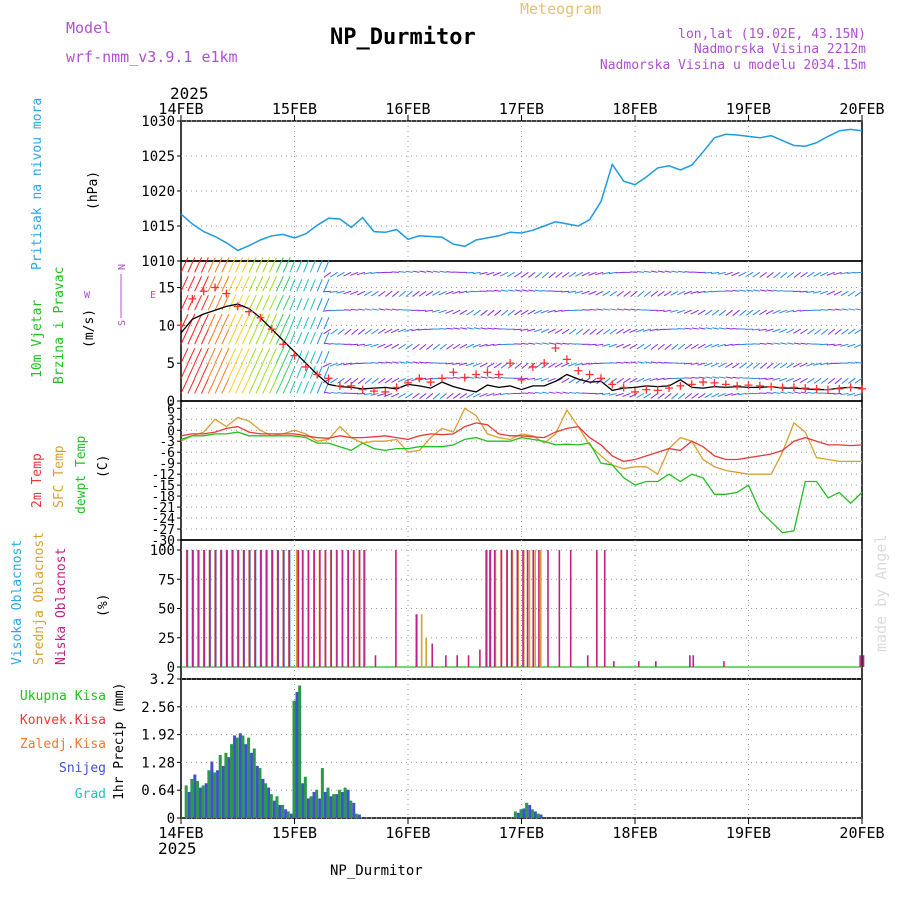 The height and width of the screenshot is (900, 900). What do you see at coordinates (167, 453) in the screenshot?
I see `temp-ytick-label: -6` at bounding box center [167, 453].